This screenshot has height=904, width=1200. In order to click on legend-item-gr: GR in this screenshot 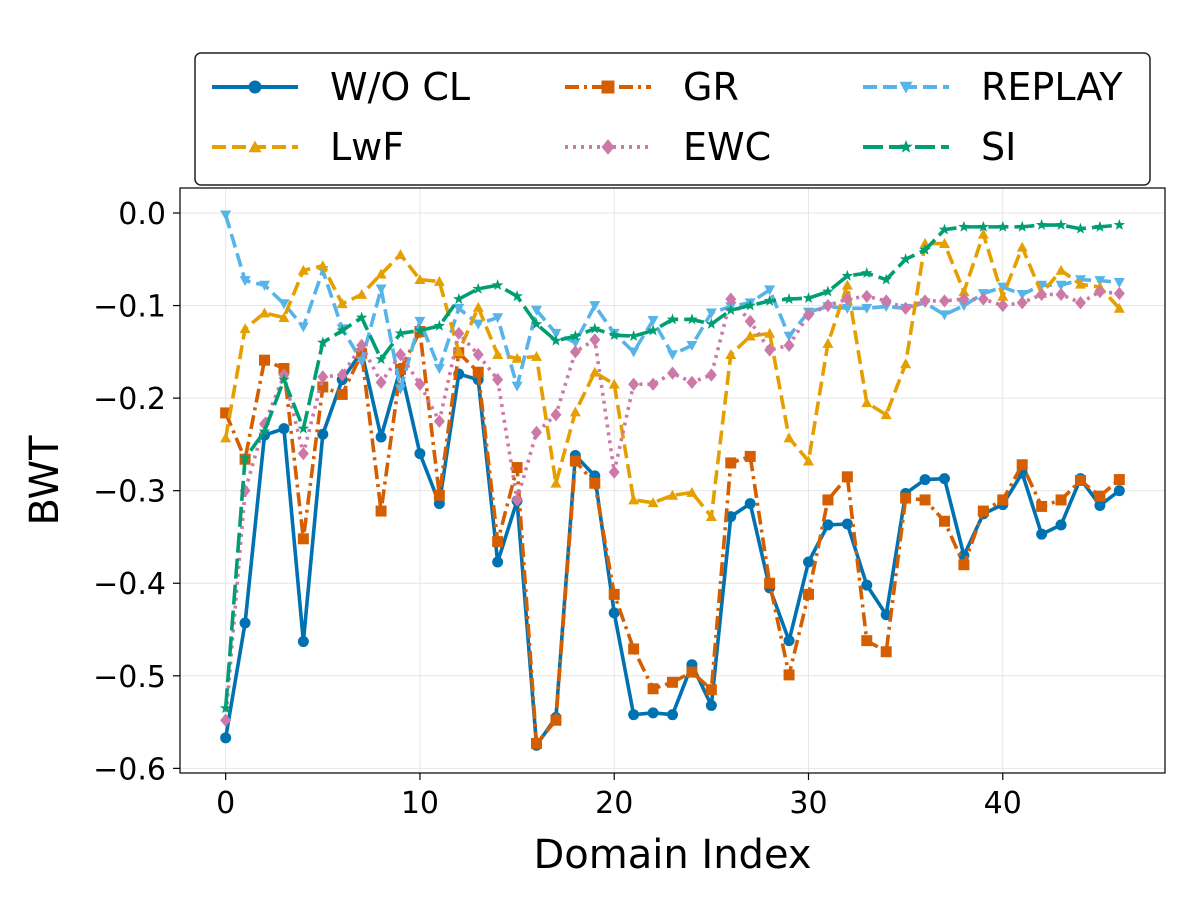, I will do `click(652, 87)`.